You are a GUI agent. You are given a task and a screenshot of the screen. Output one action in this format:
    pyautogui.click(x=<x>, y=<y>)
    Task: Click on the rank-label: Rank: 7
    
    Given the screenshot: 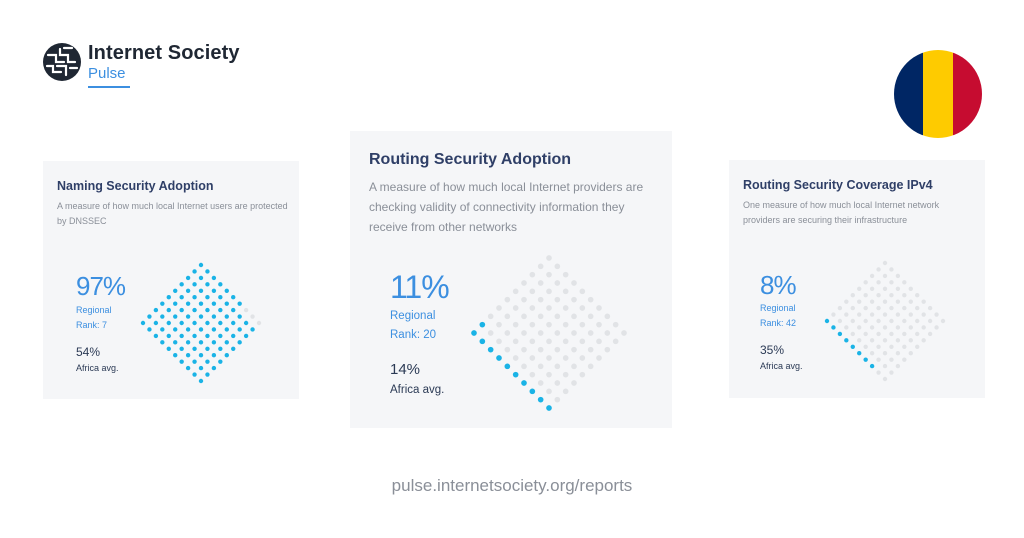 What is the action you would take?
    pyautogui.click(x=92, y=325)
    